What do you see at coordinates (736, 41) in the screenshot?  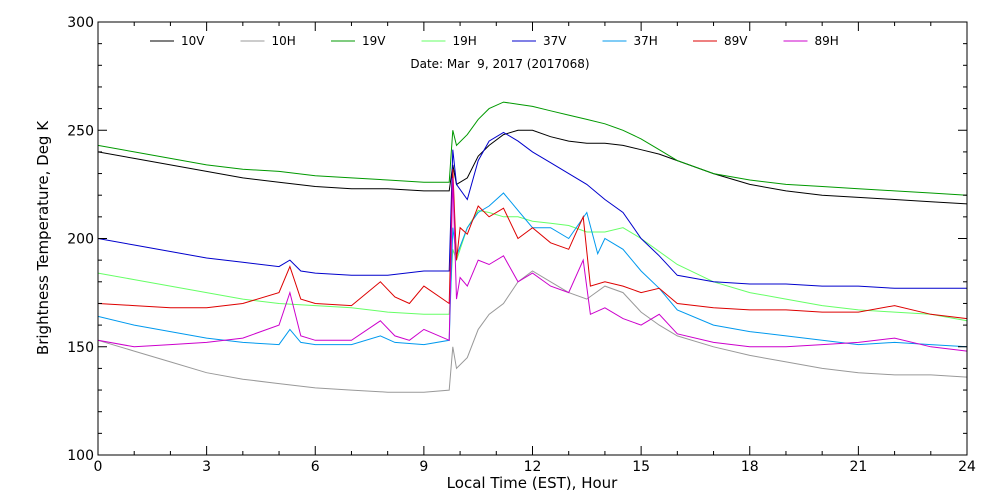 I see `legend-label-89v: 89V` at bounding box center [736, 41].